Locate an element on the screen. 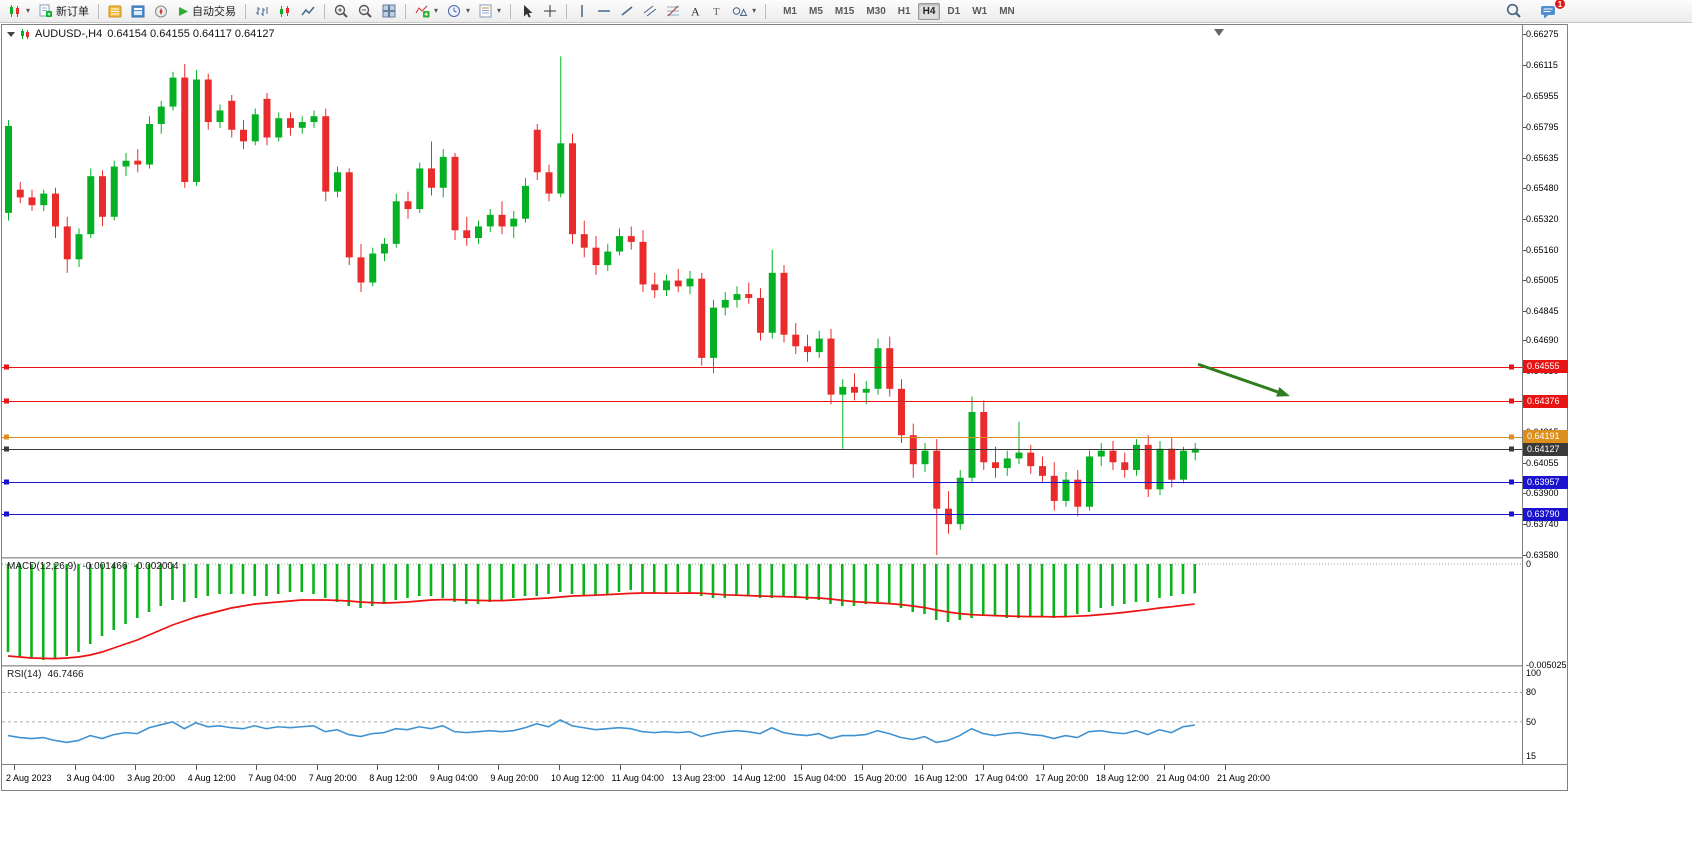  rsi-pane: RSI(14) 46.7466 is located at coordinates (762, 715).